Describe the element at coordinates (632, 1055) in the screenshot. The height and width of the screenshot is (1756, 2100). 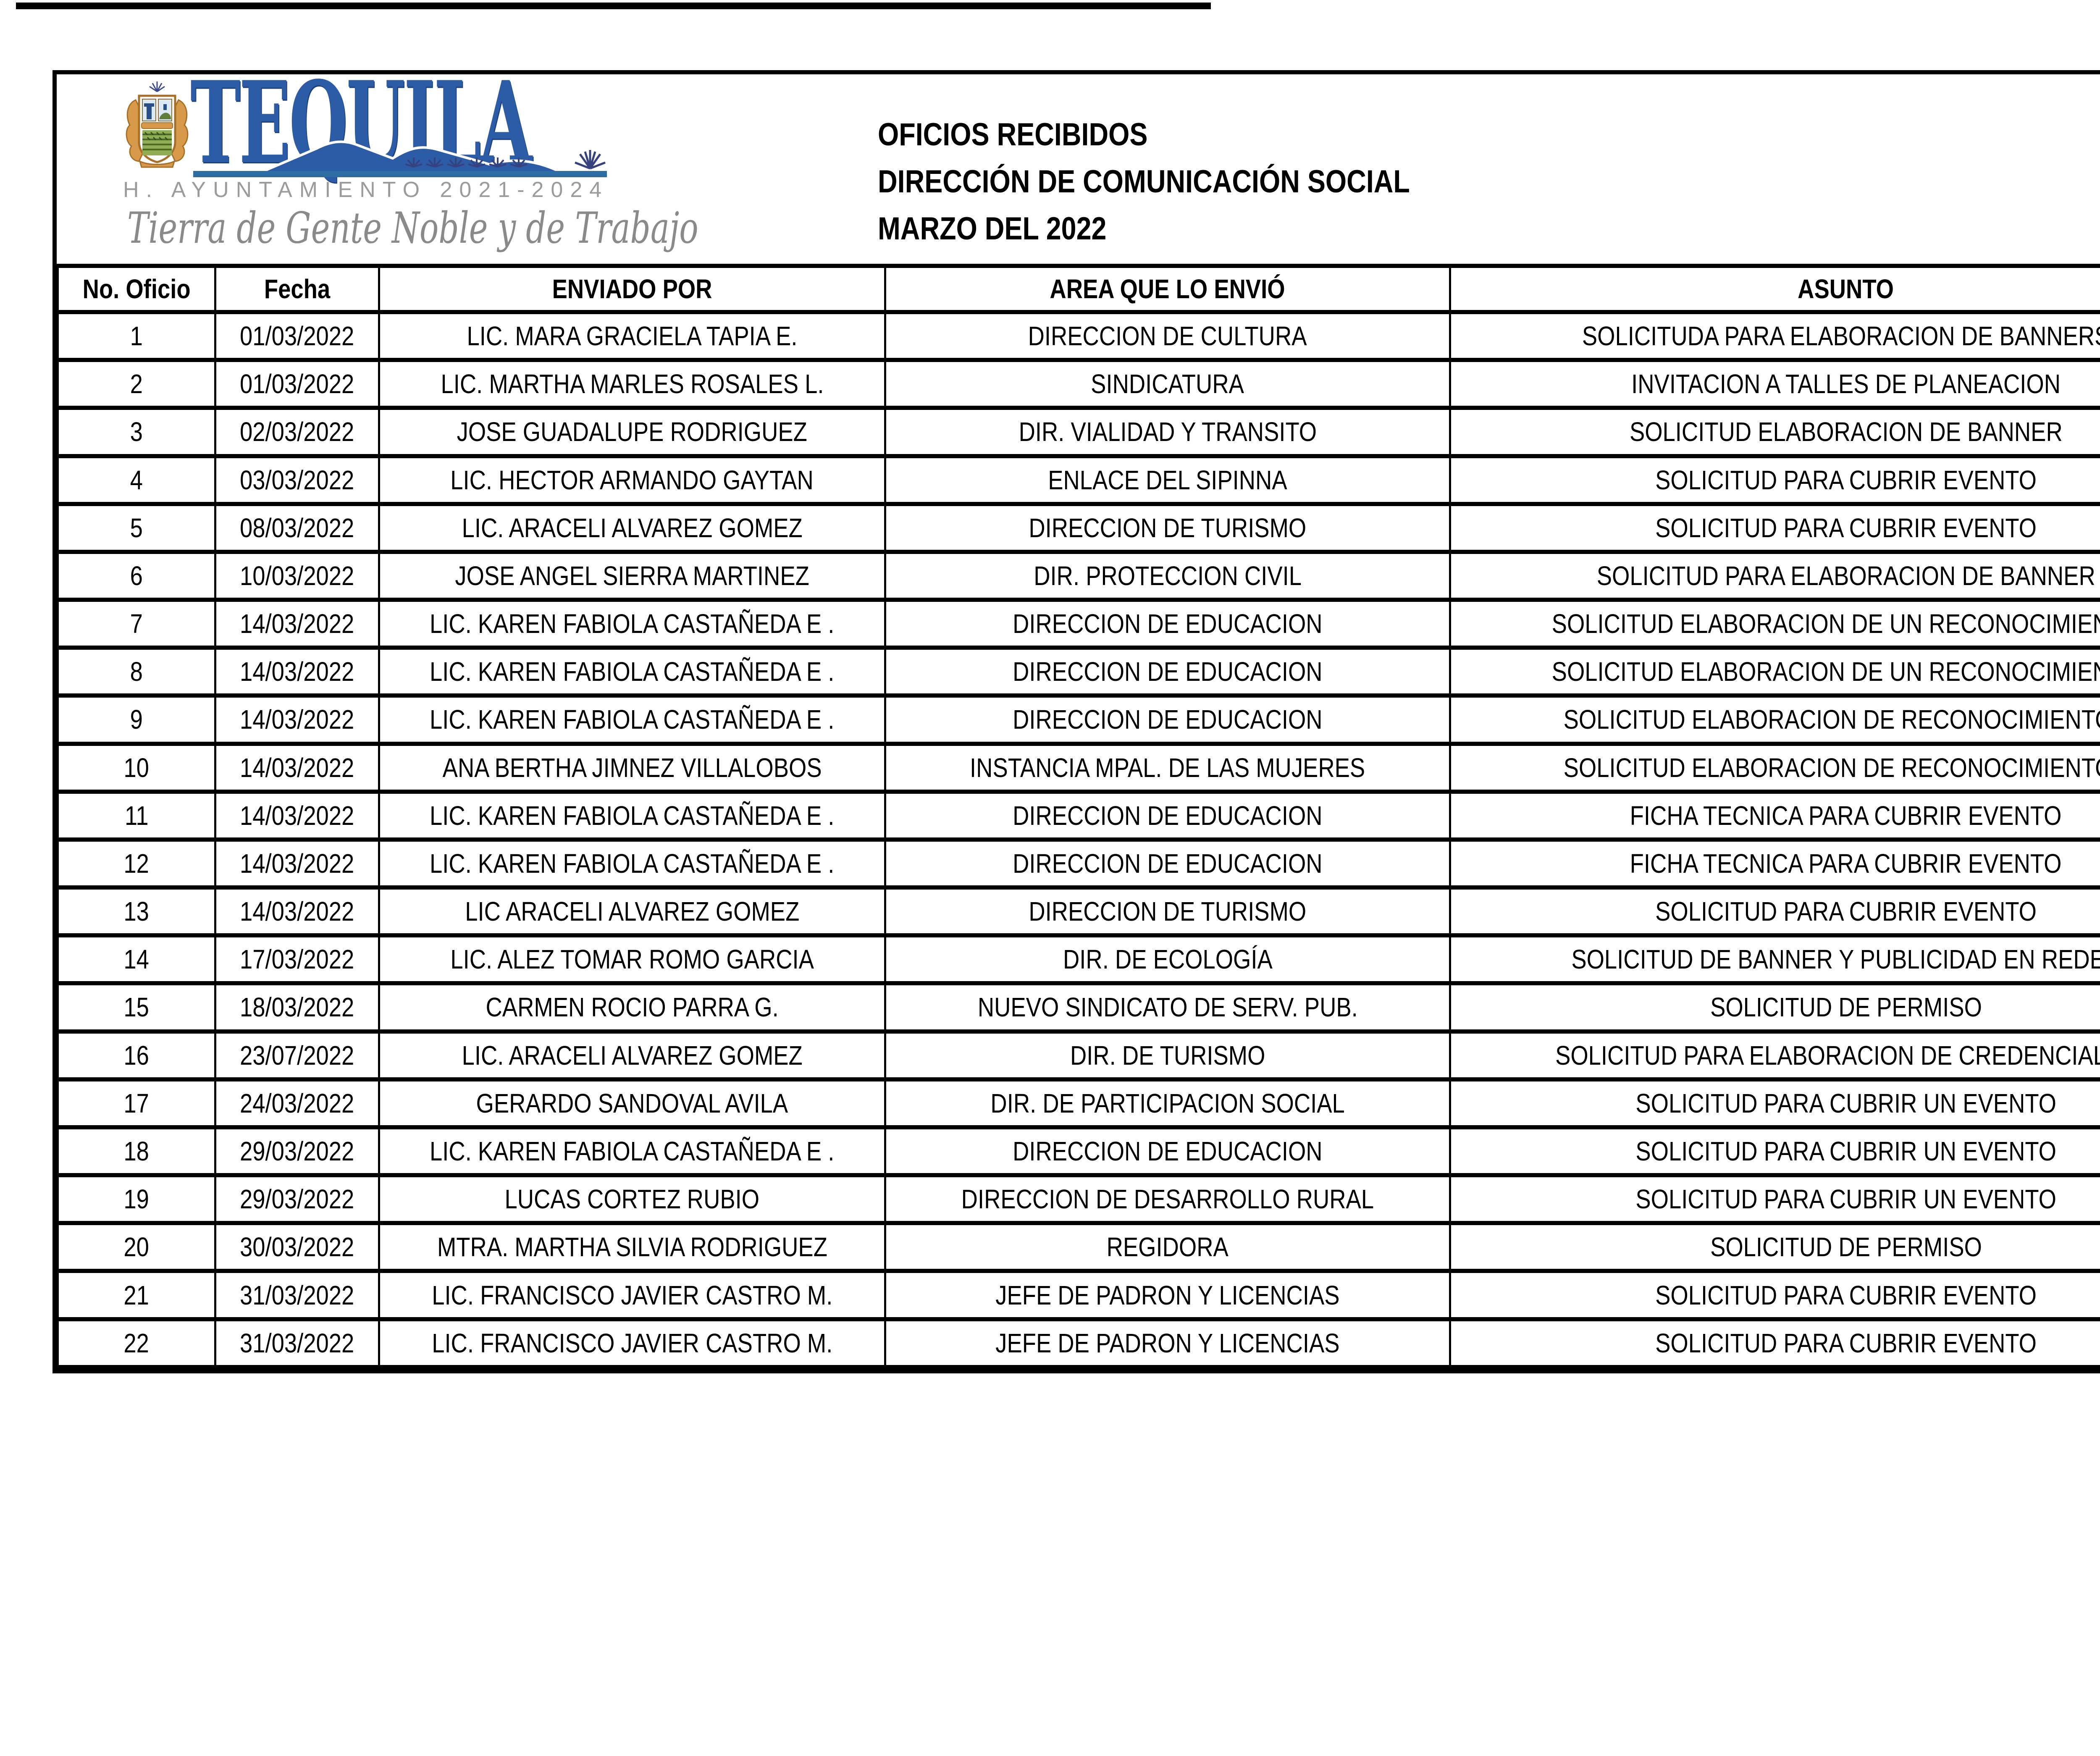
I see `cell-enviado-por: LIC. ARACELI ALVAREZ GOMEZ` at that location.